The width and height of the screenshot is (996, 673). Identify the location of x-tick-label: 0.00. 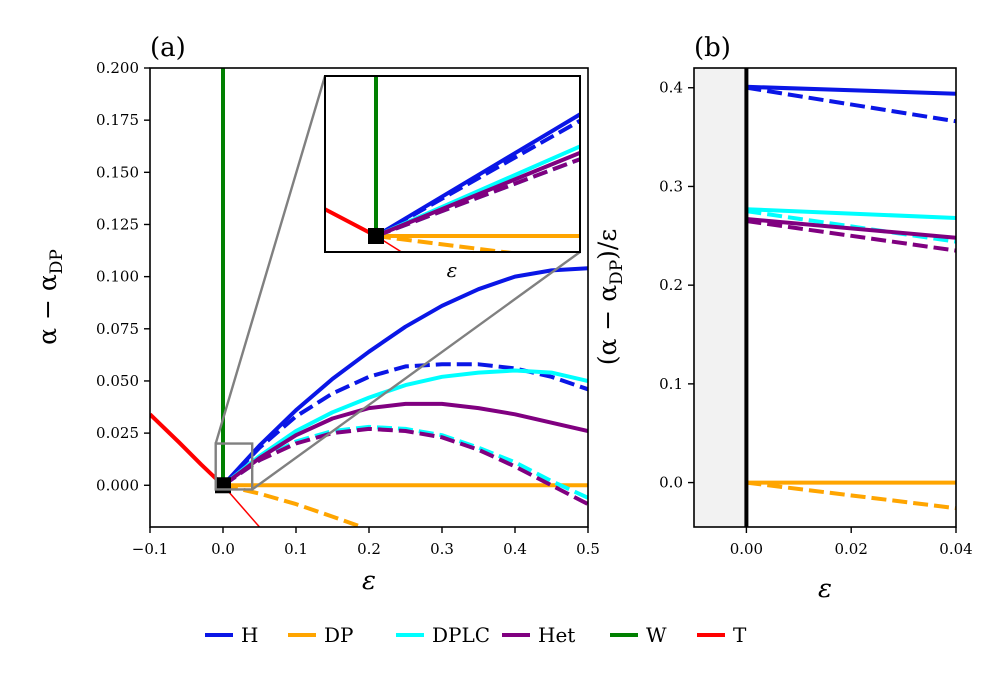
(746, 549).